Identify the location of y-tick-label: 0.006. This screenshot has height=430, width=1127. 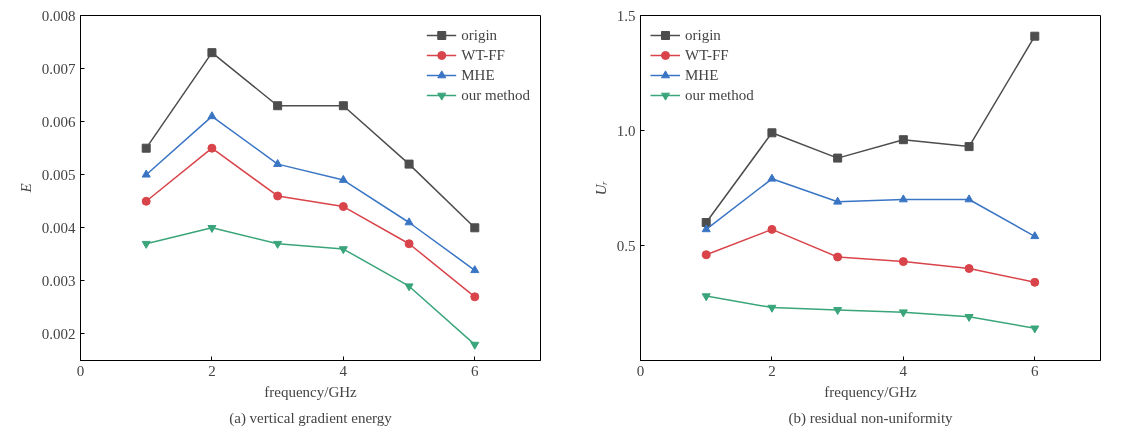
(58, 121).